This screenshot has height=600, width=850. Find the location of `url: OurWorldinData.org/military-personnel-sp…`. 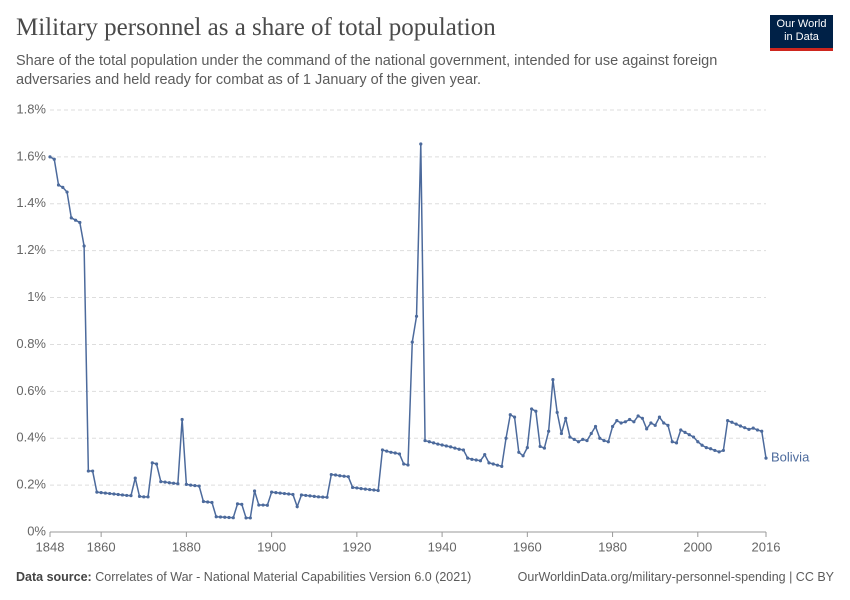

url: OurWorldinData.org/military-personnel-sp… is located at coordinates (675, 577).